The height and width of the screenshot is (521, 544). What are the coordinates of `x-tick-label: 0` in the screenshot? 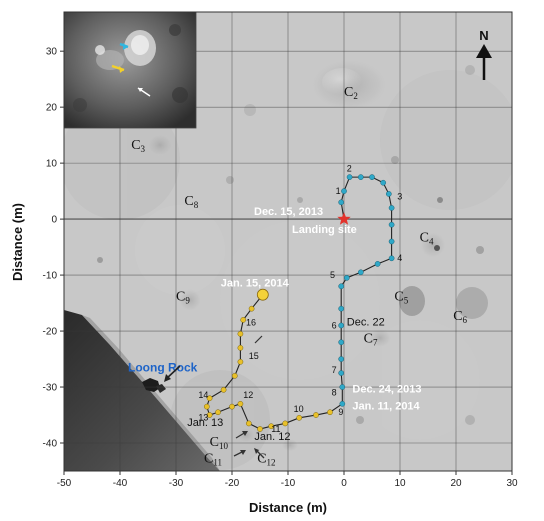 It's located at (344, 483).